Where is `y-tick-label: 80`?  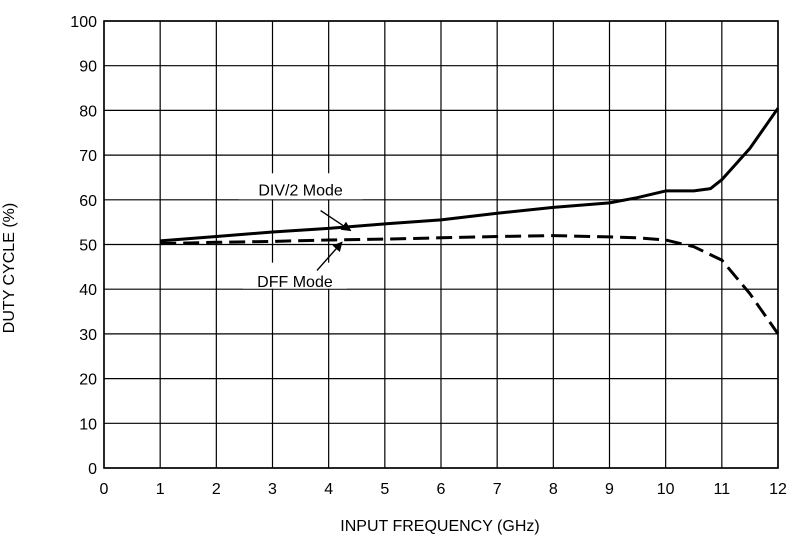 y-tick-label: 80 is located at coordinates (88, 111).